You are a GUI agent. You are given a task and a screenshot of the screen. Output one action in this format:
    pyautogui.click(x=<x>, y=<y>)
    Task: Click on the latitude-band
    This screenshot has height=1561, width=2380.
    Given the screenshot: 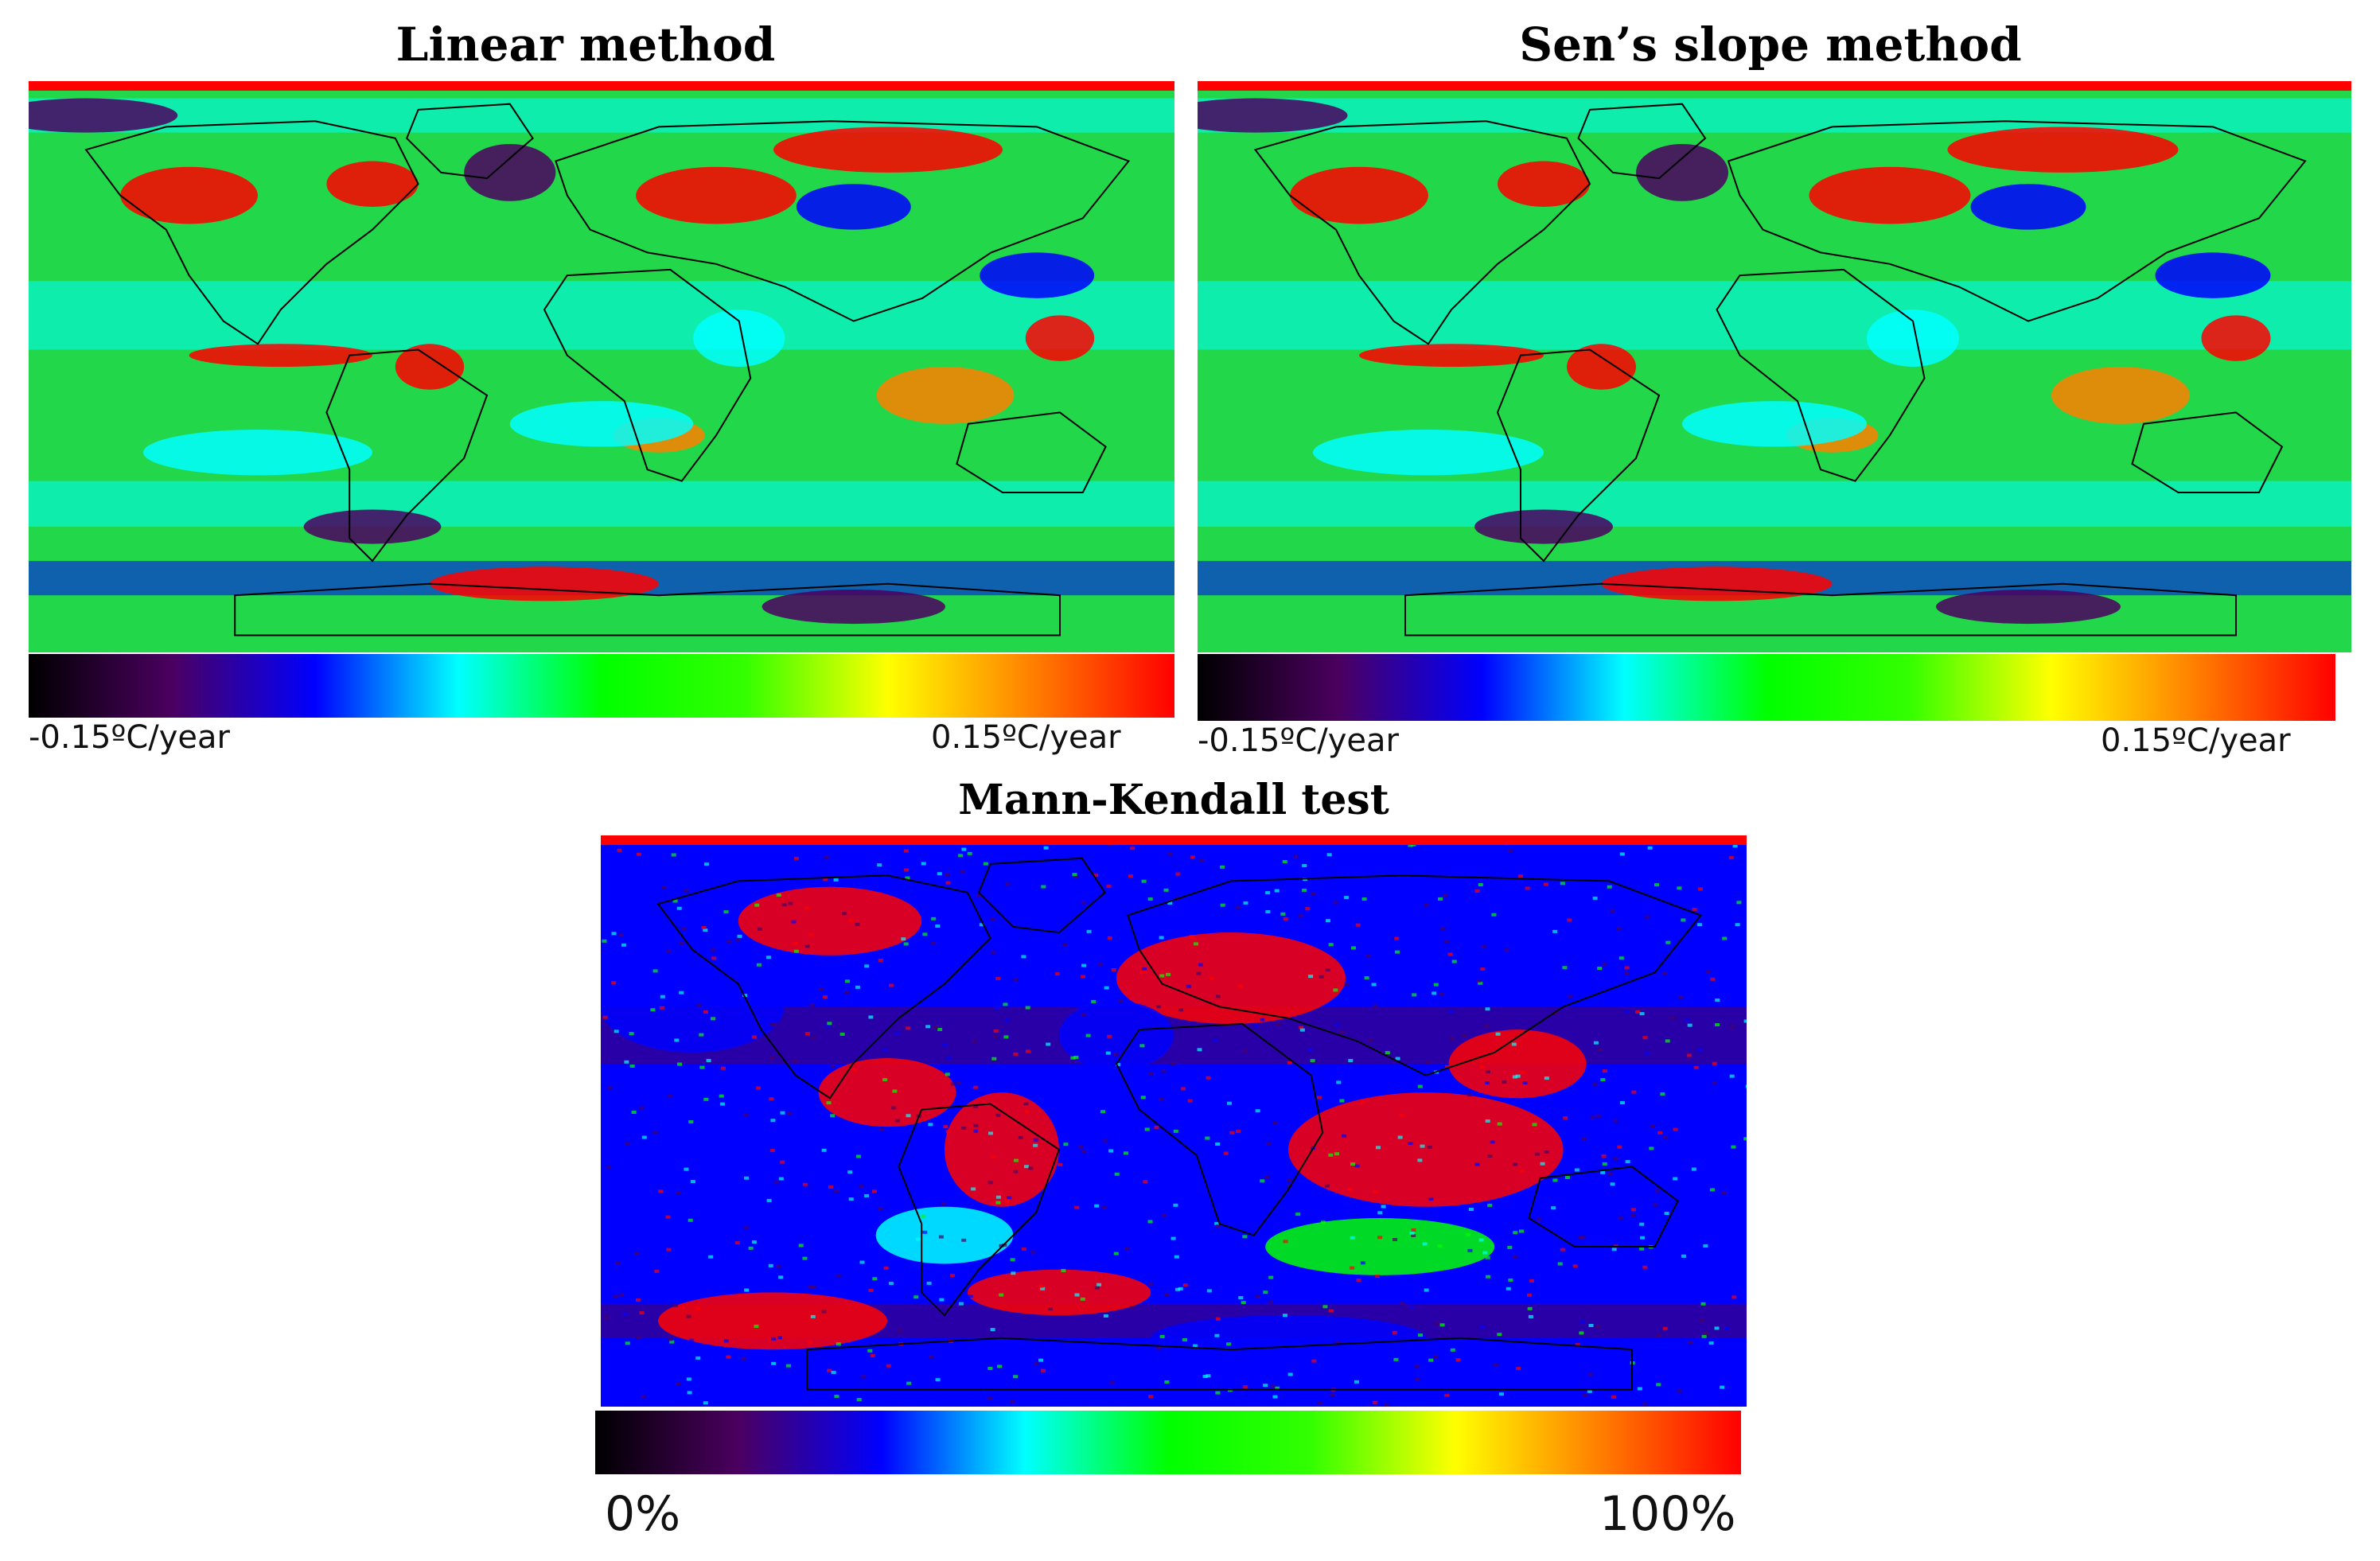 What is the action you would take?
    pyautogui.click(x=1775, y=504)
    